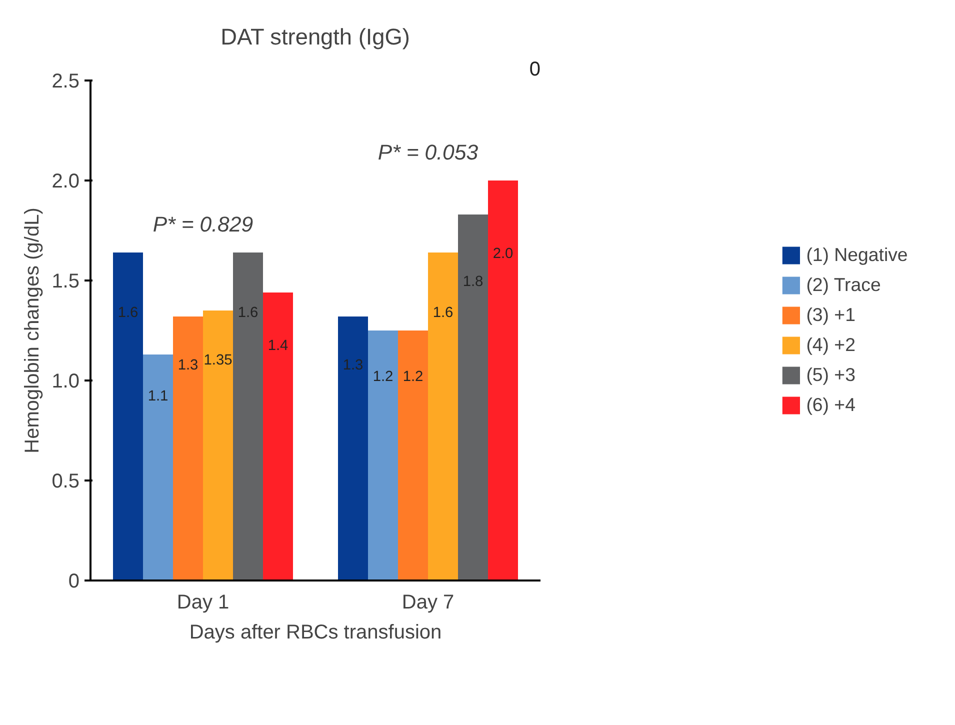 The height and width of the screenshot is (725, 955). What do you see at coordinates (428, 603) in the screenshot?
I see `x-tick-label: Day 7` at bounding box center [428, 603].